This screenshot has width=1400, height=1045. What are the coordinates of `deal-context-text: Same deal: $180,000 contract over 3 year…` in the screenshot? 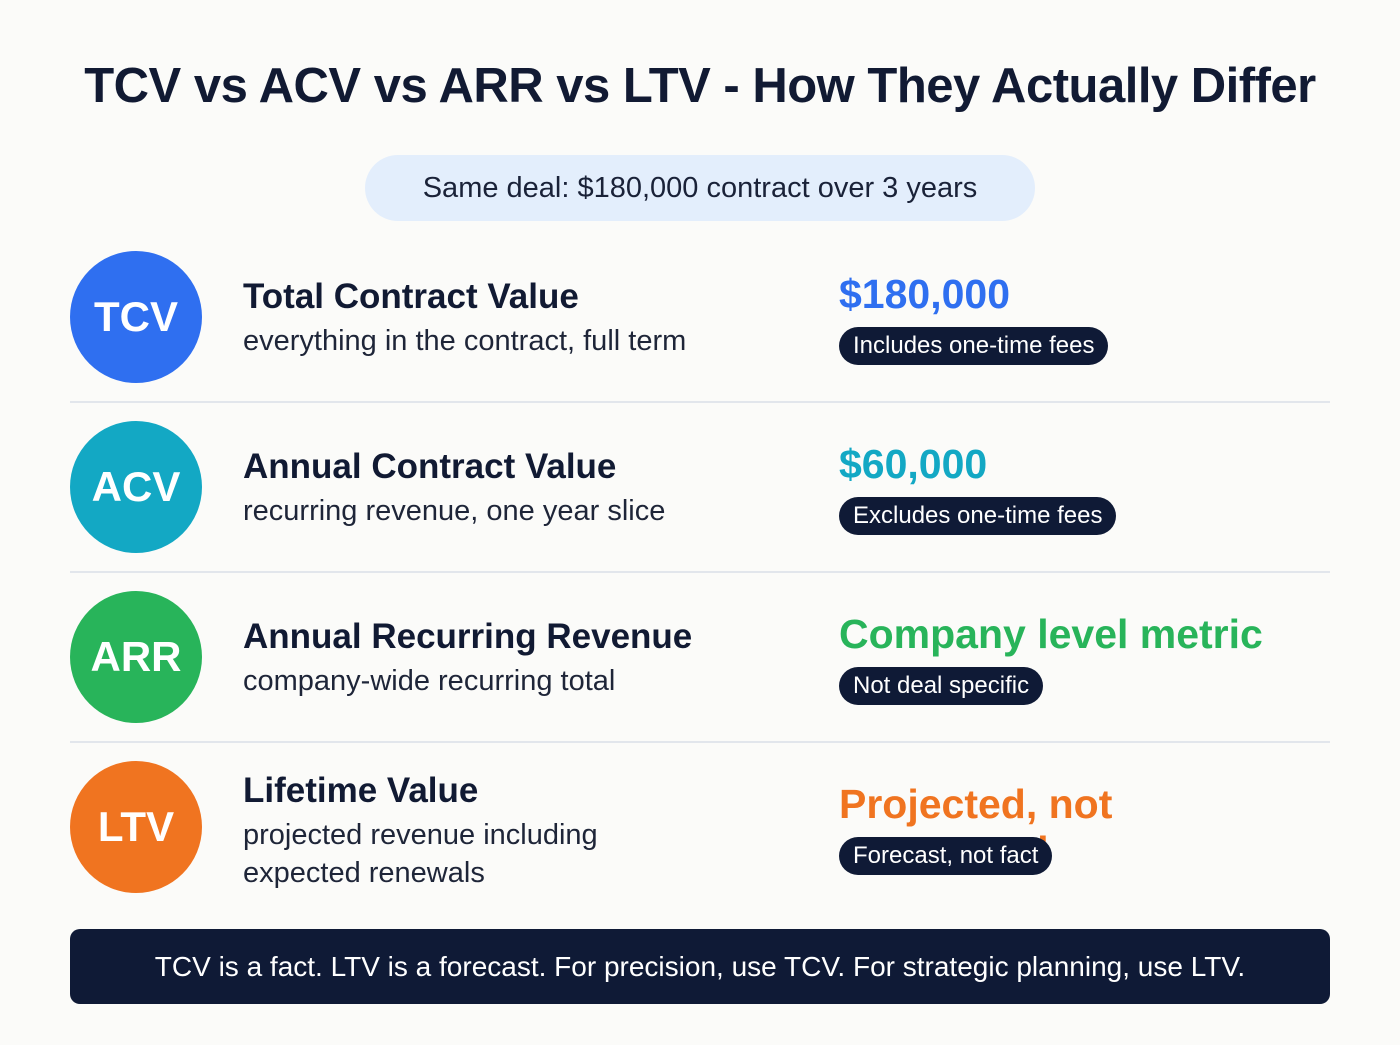 It's located at (700, 187).